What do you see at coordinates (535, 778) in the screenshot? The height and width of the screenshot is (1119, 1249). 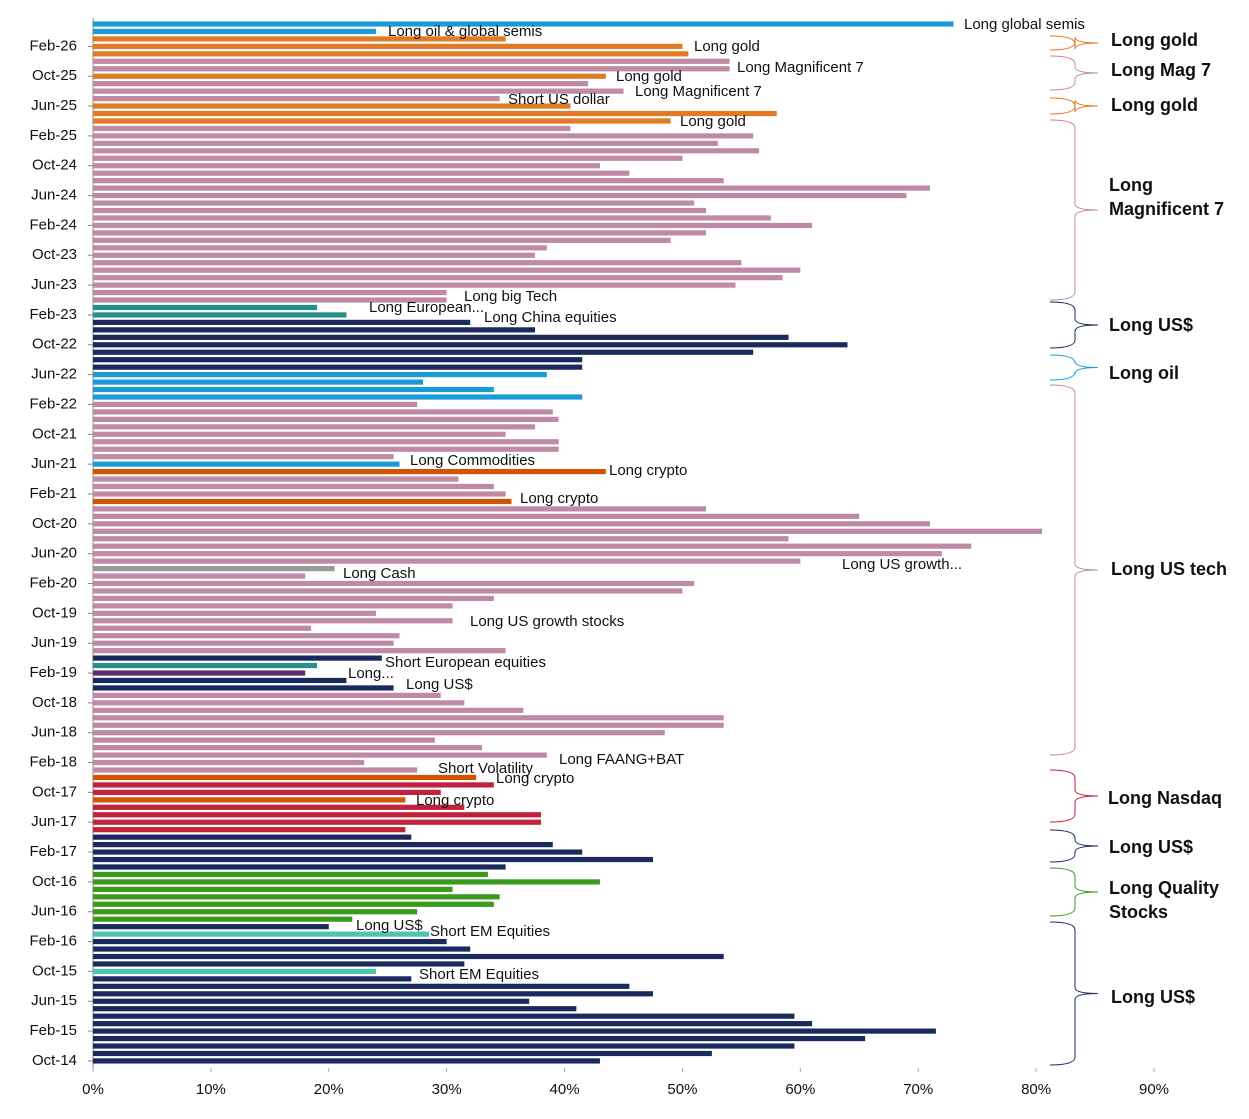 I see `annotation: Long crypto` at bounding box center [535, 778].